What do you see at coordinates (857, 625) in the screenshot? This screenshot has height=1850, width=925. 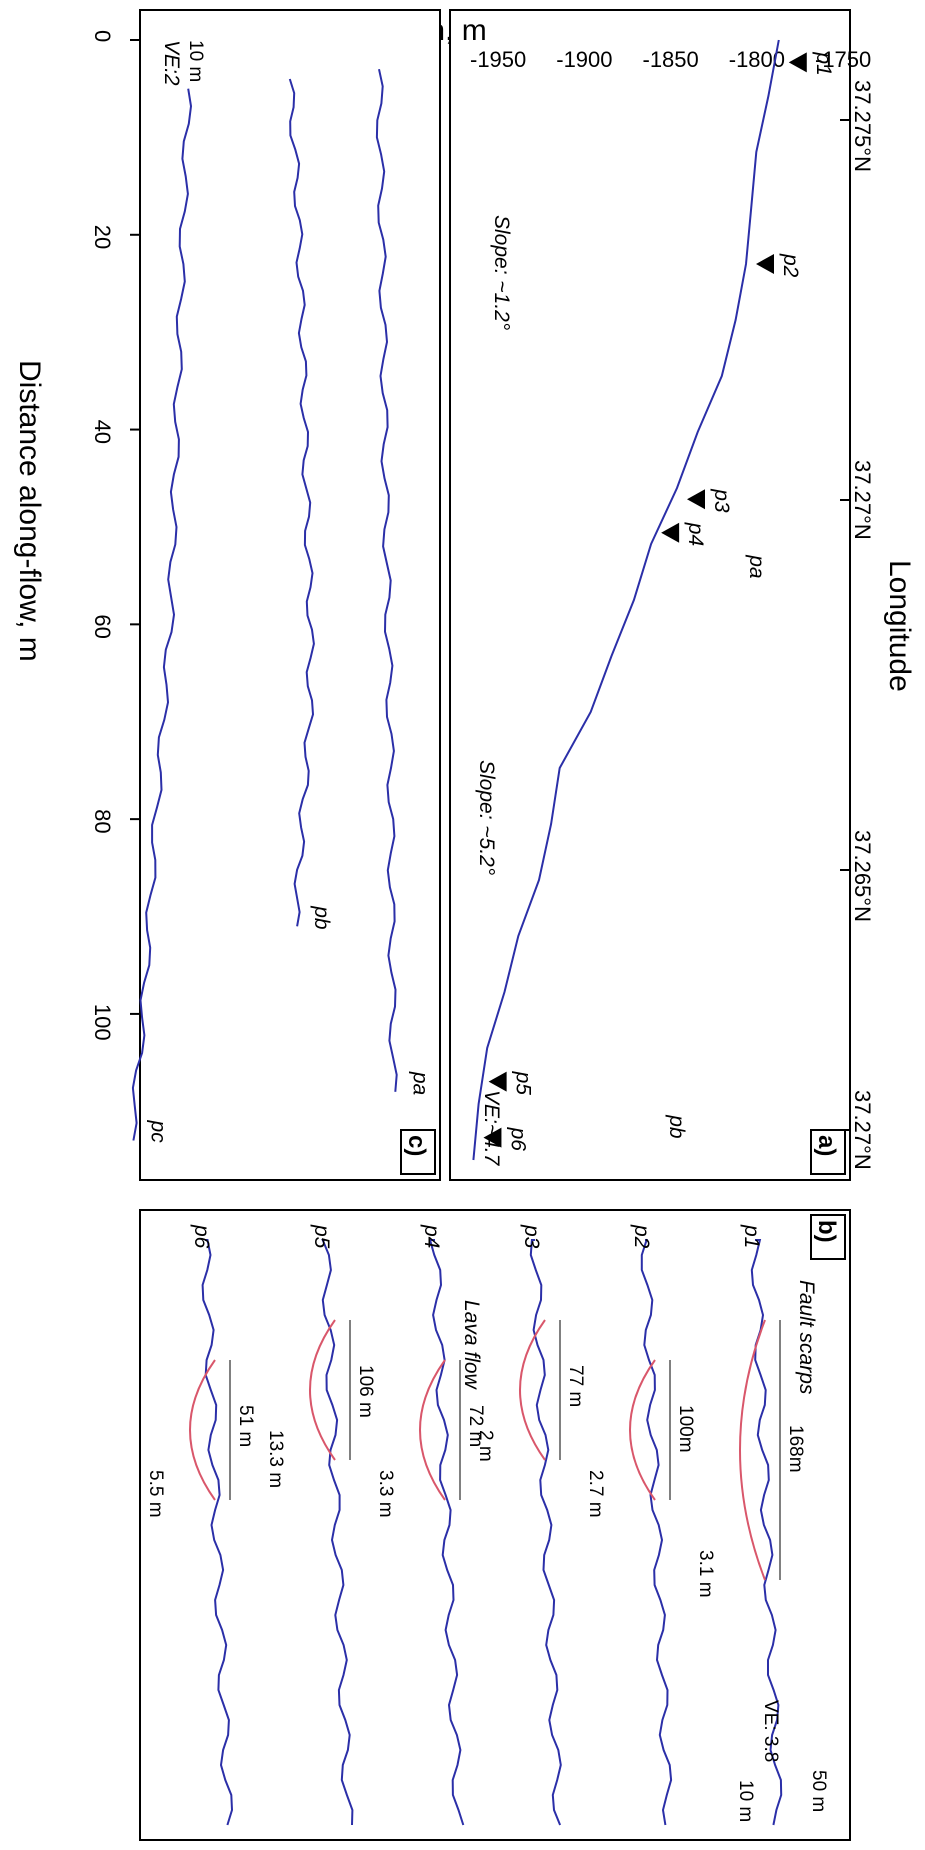 I see `longitude-ticks: 37.275°N 37.27°N 37.265°N 37.27°N` at bounding box center [857, 625].